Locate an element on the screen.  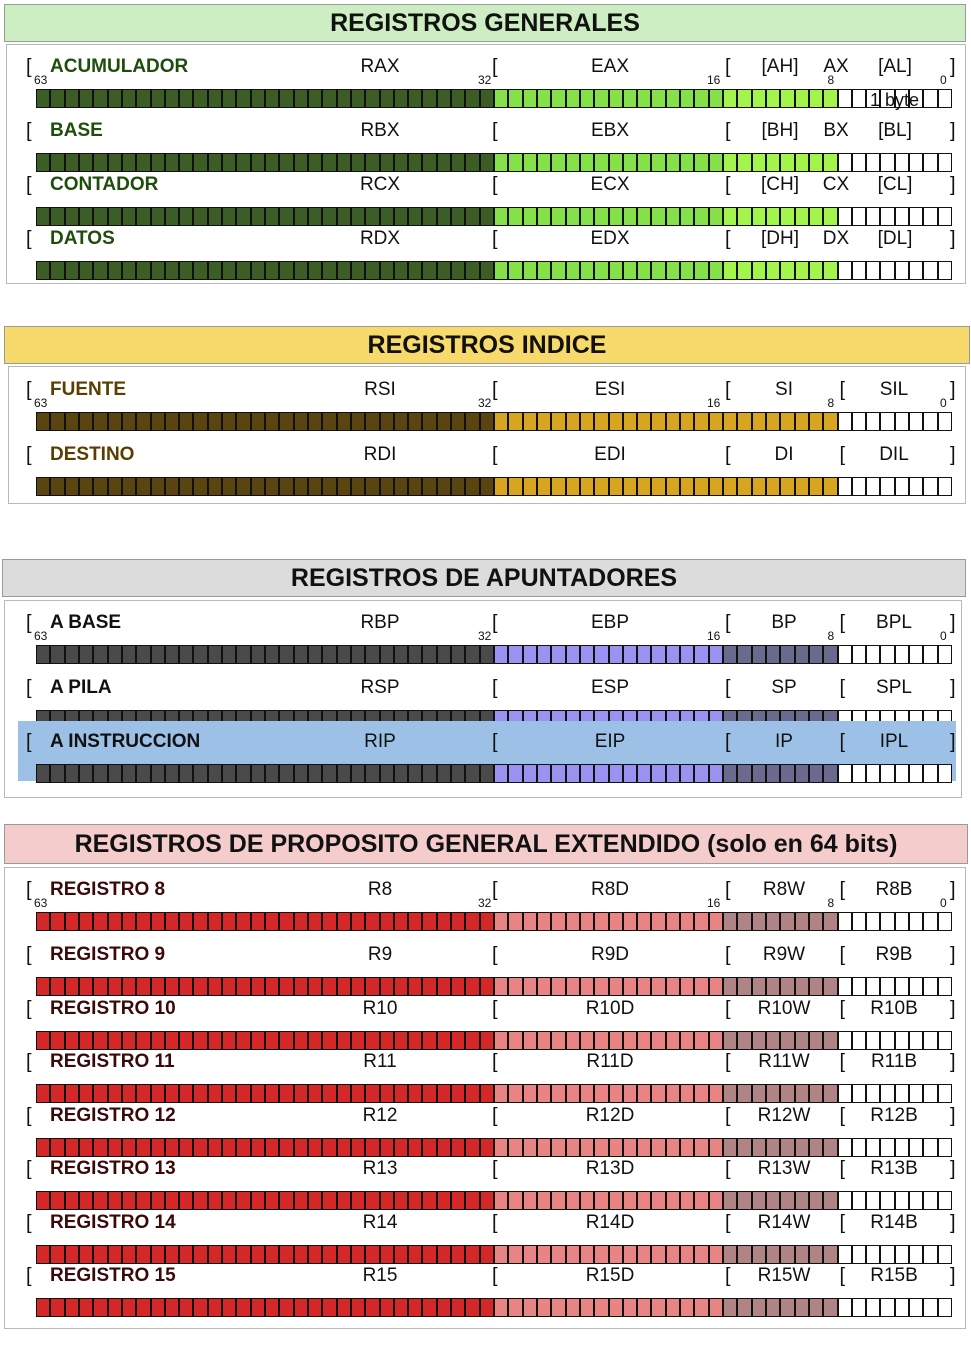
register-32bit: EBP is located at coordinates (610, 622).